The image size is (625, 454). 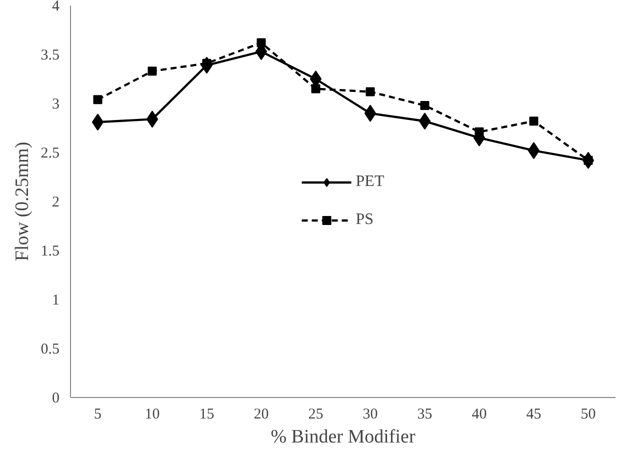 I want to click on x-tick-label: 15, so click(x=206, y=414).